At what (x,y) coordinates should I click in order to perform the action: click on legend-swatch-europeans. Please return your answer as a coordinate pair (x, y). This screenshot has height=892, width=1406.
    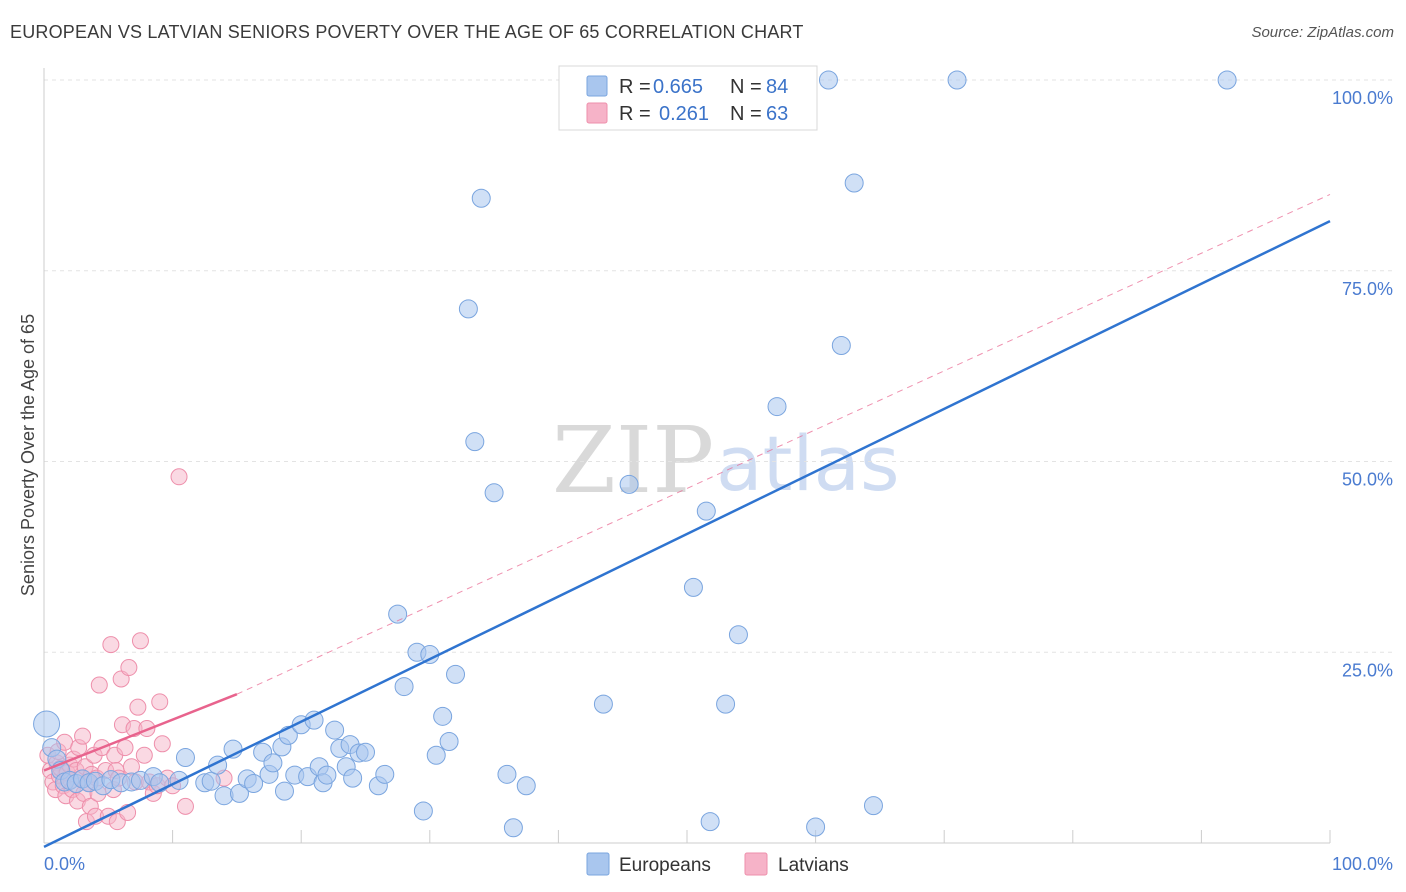
    Looking at the image, I should click on (597, 86).